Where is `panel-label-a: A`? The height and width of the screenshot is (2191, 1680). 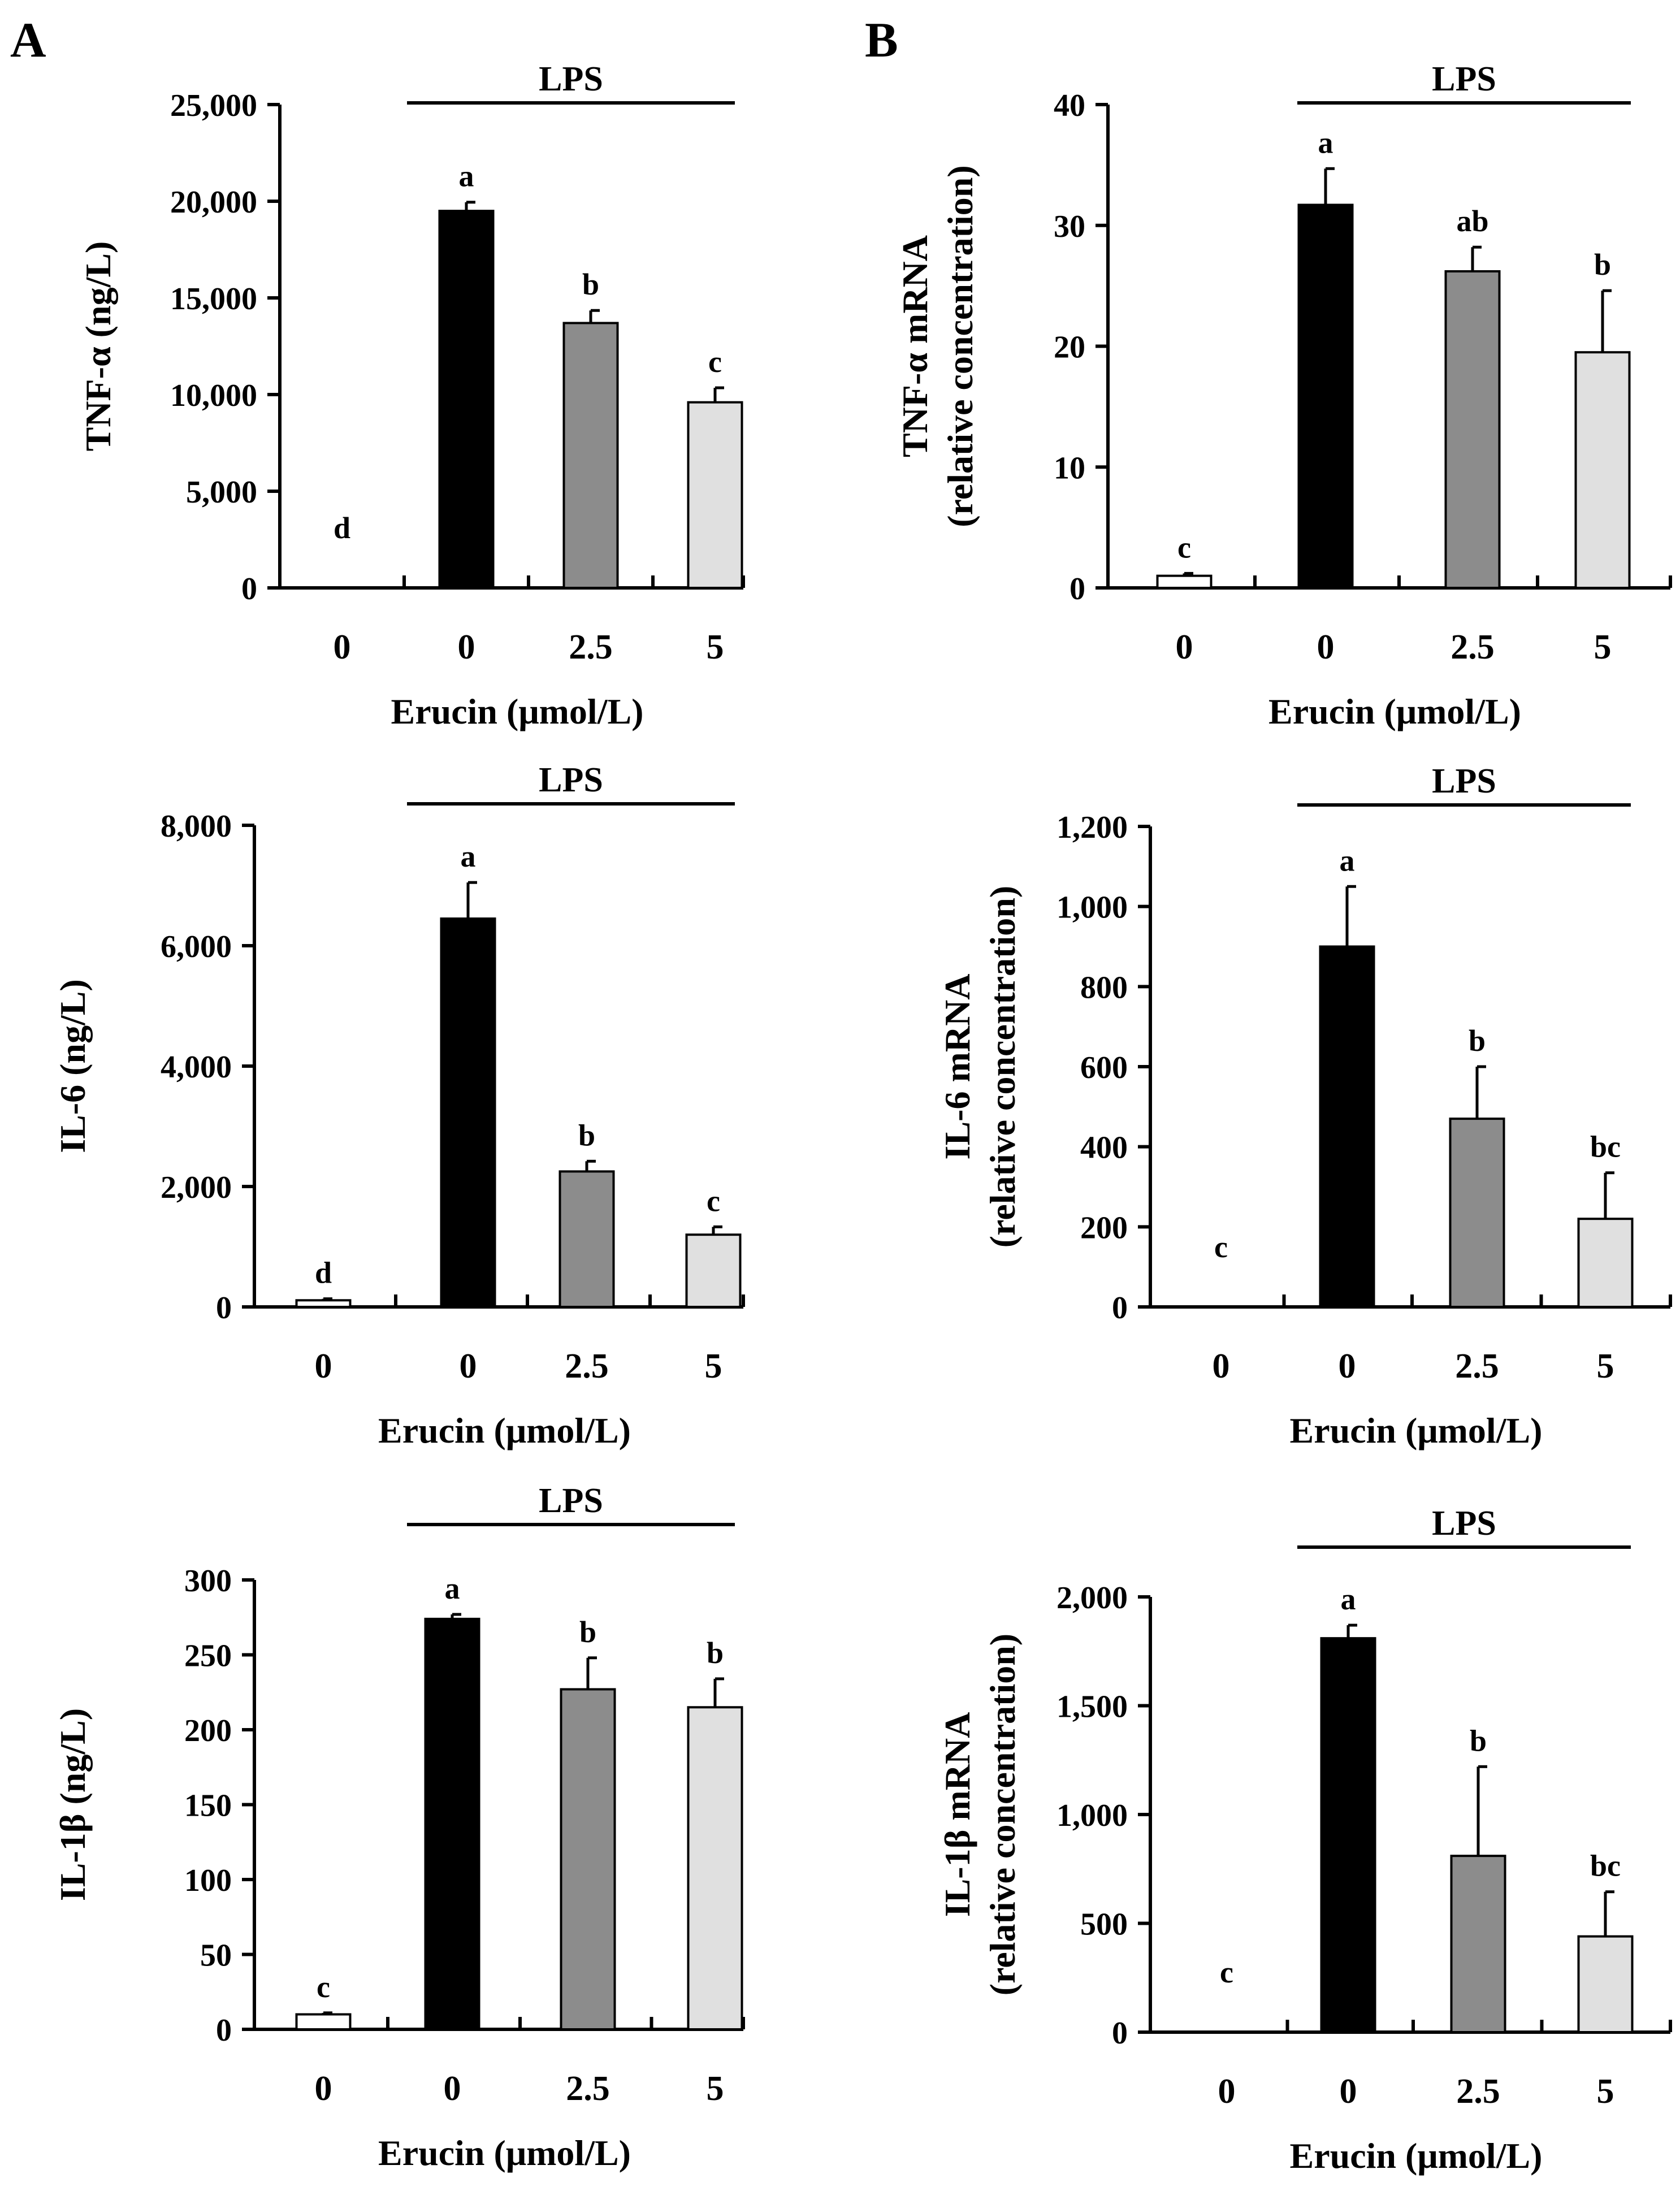 panel-label-a: A is located at coordinates (28, 40).